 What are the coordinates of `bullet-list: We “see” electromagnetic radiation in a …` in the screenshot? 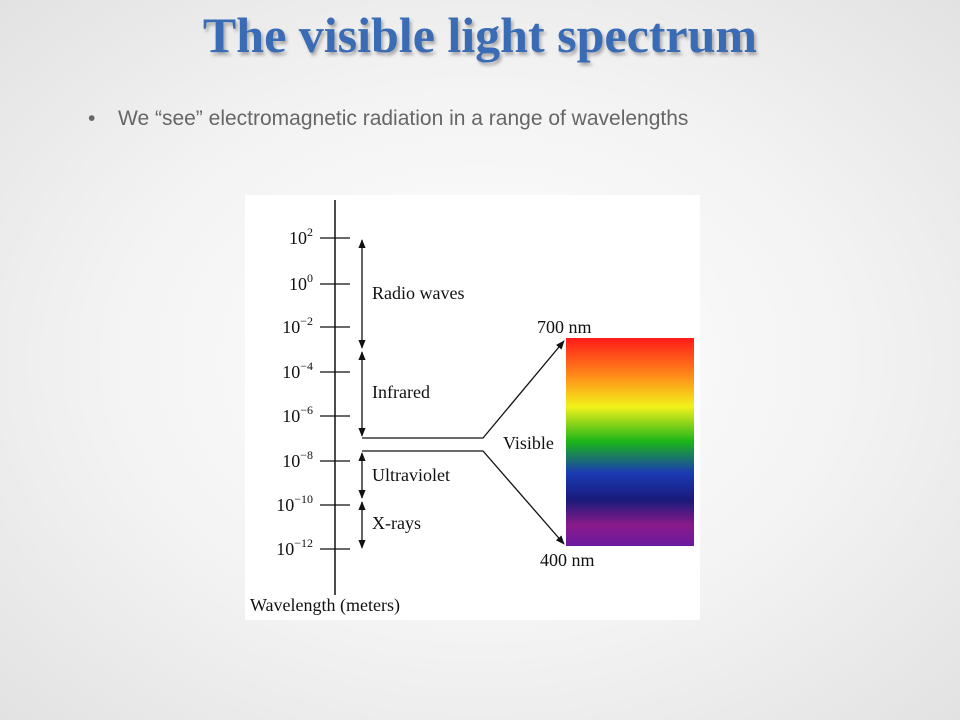 It's located at (448, 119).